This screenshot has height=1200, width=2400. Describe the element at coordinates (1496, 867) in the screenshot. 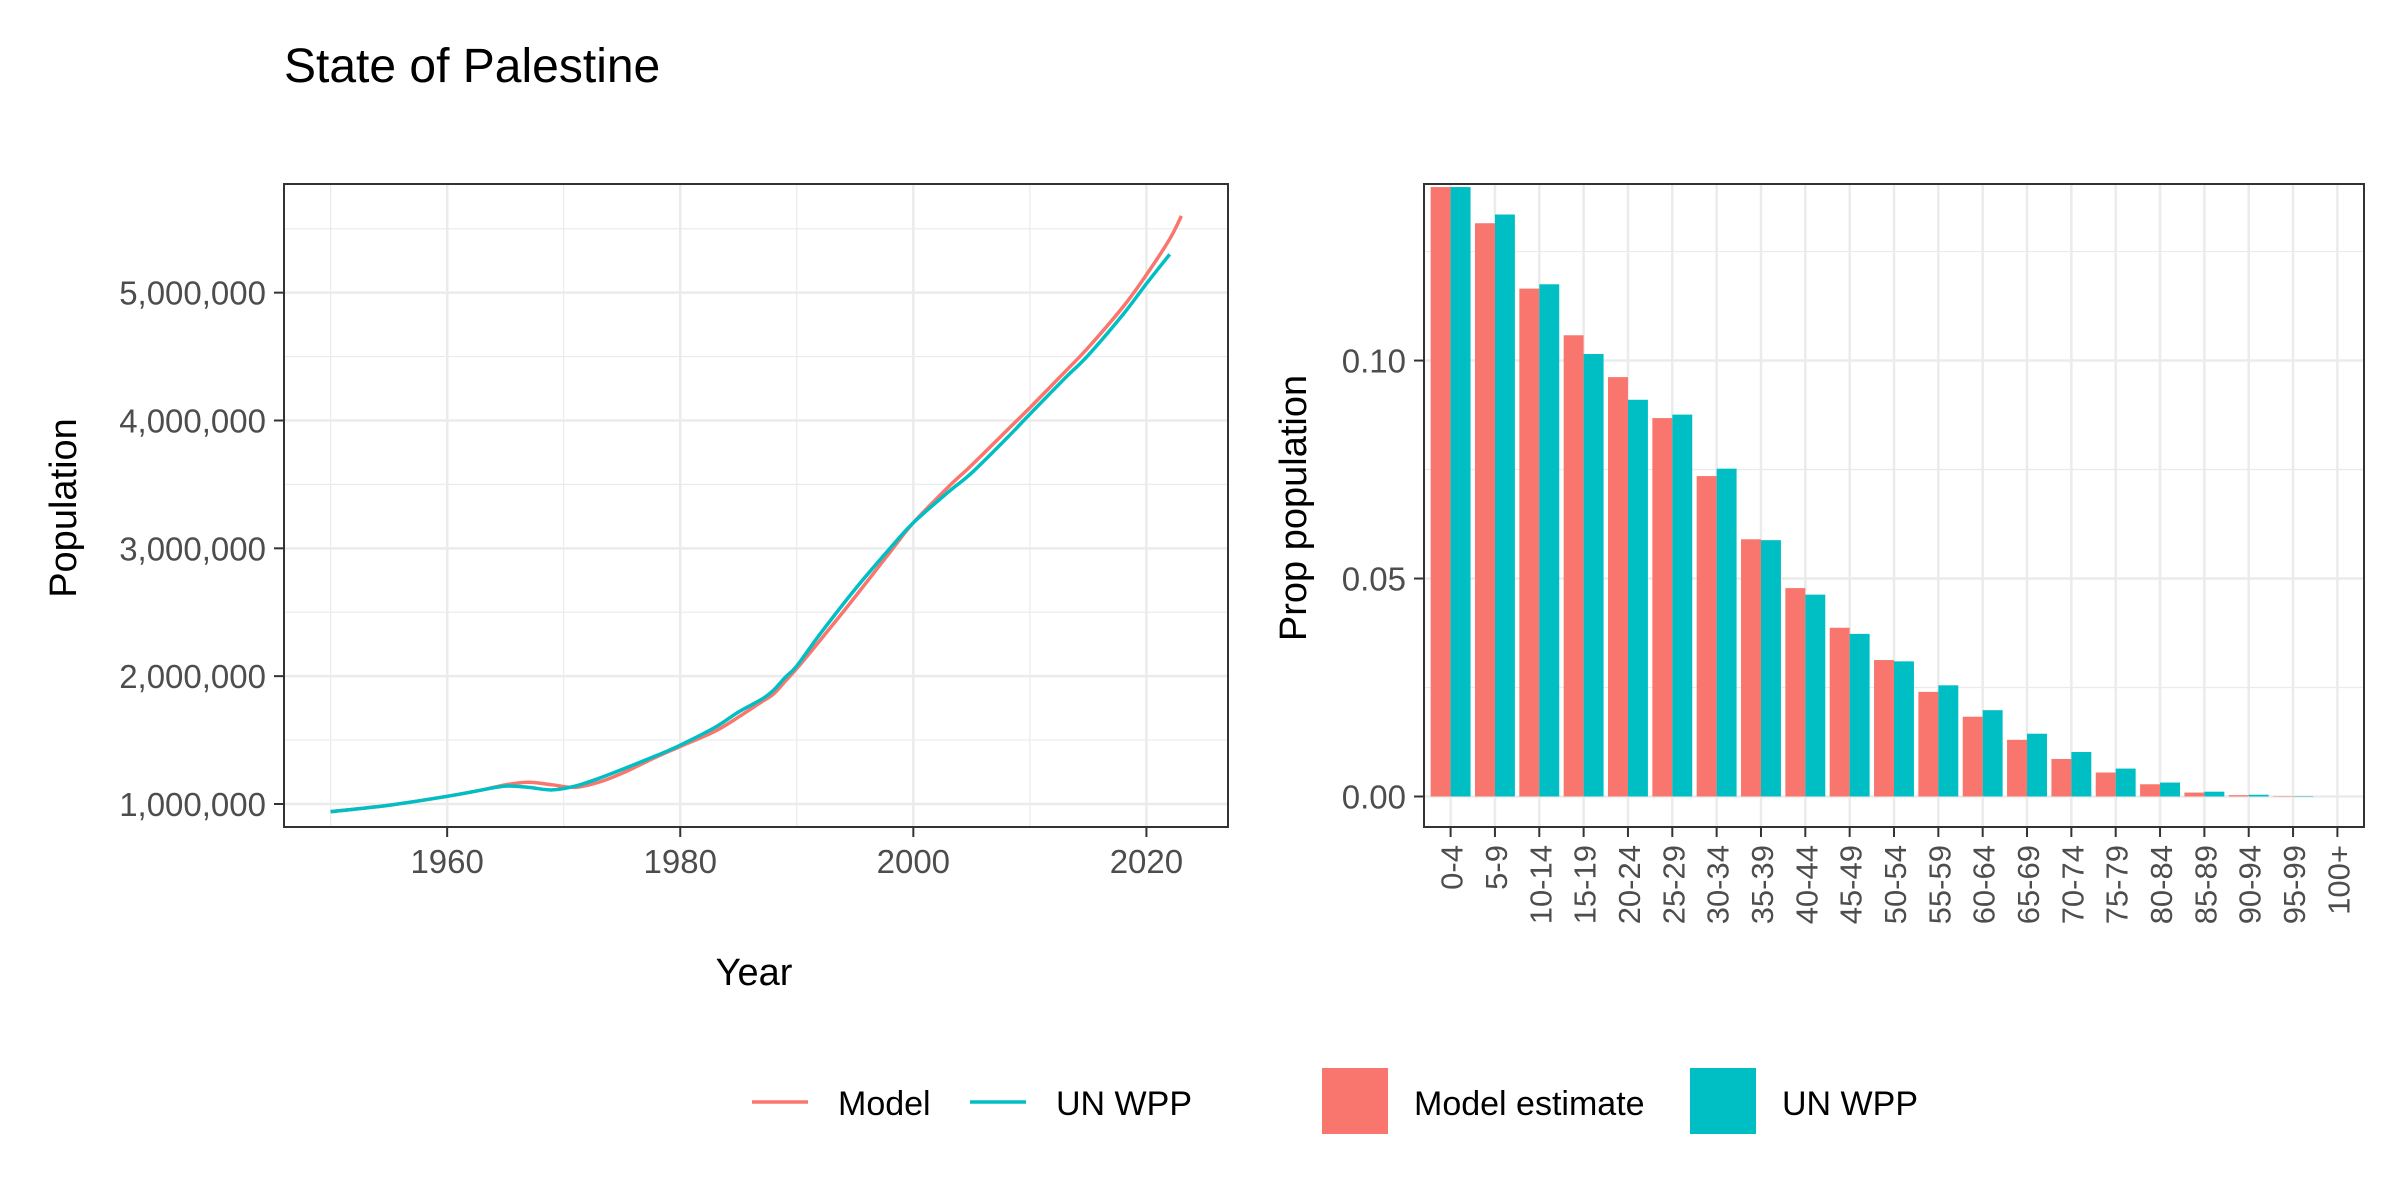

I see `x-tick-label: 5-9` at that location.